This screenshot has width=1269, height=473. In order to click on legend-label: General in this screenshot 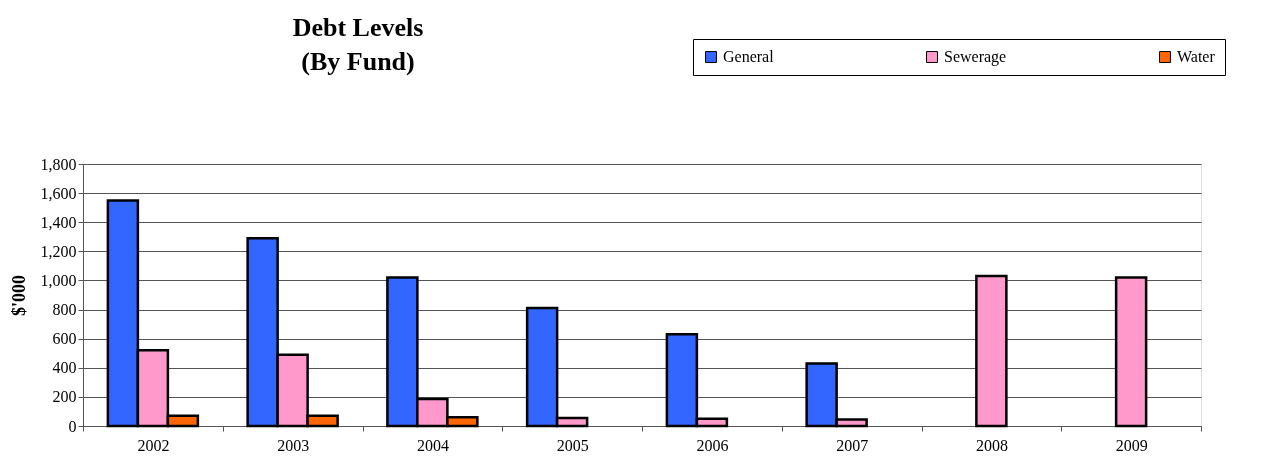, I will do `click(749, 56)`.